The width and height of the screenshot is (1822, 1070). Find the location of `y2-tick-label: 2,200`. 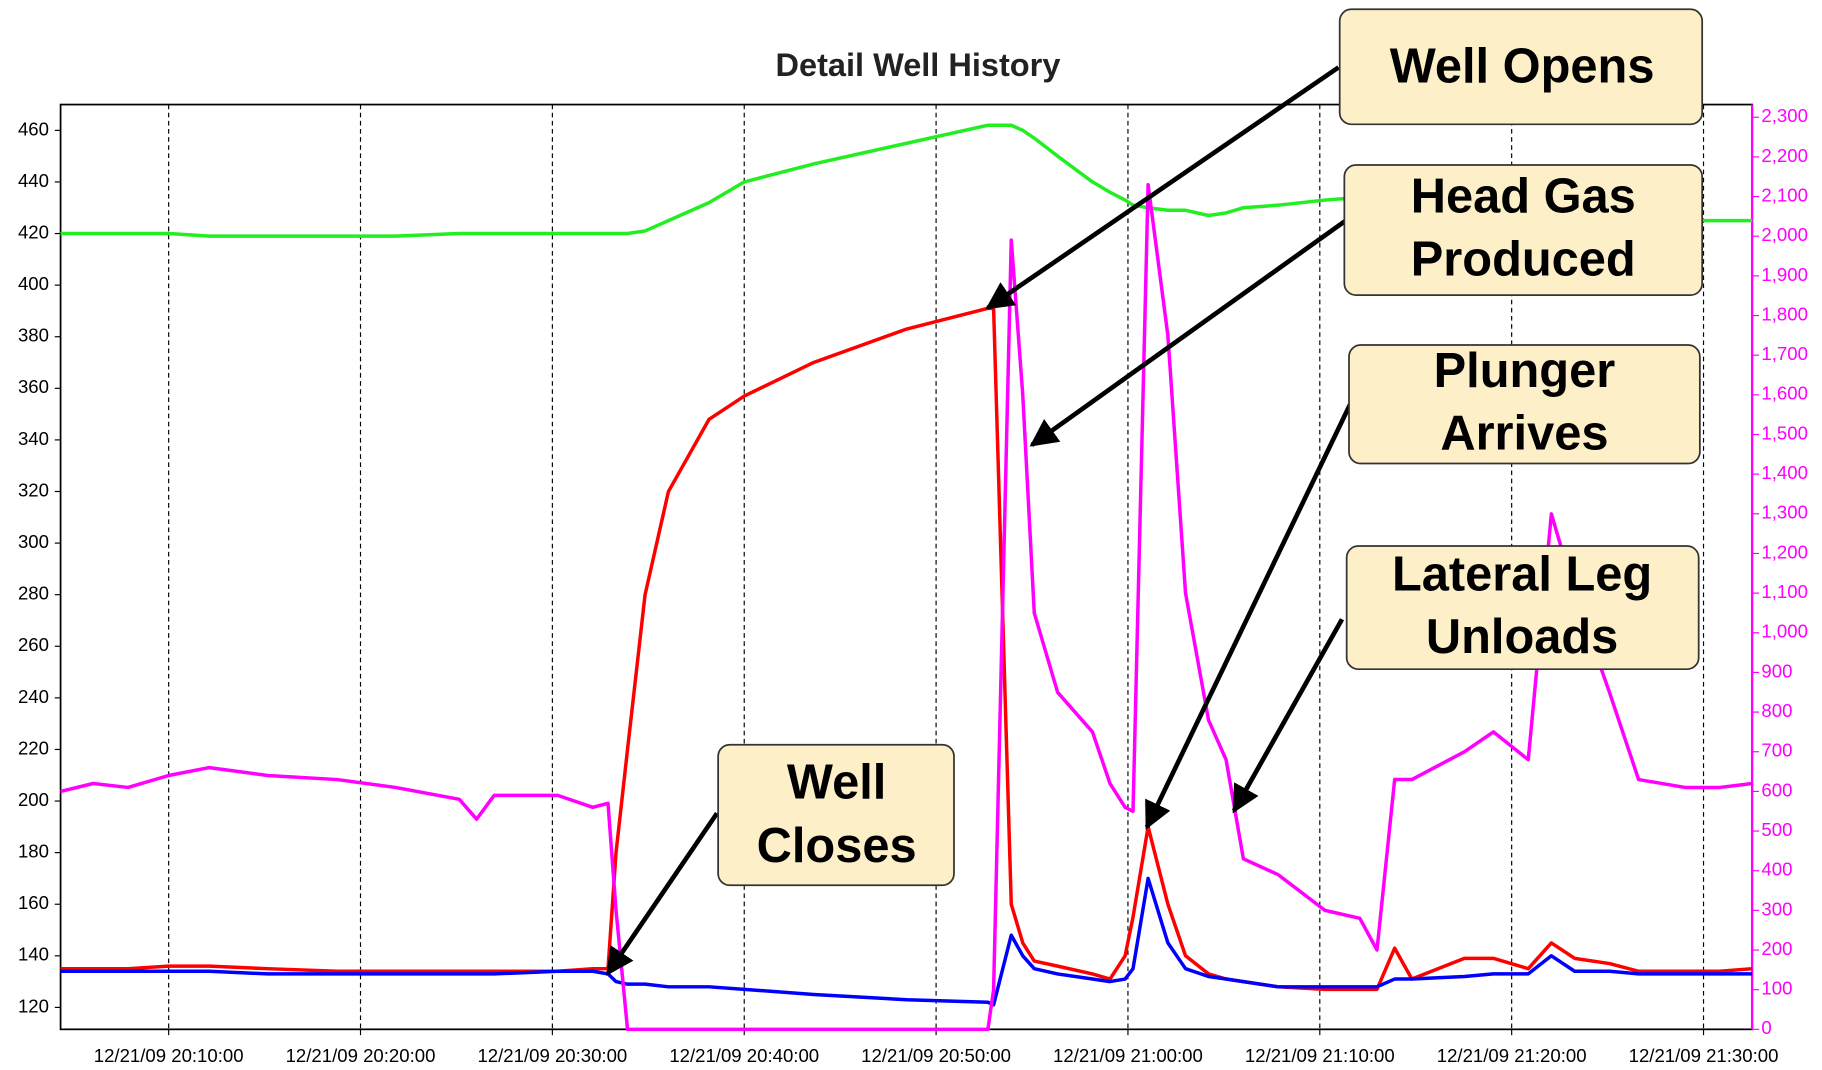

y2-tick-label: 2,200 is located at coordinates (1784, 155).